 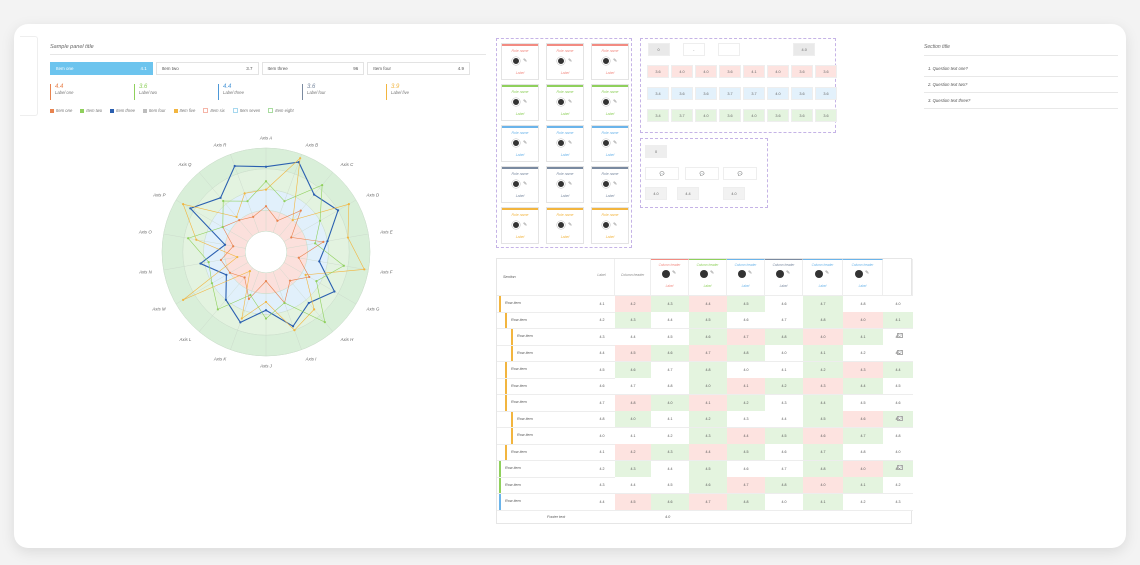 What do you see at coordinates (754, 71) in the screenshot?
I see `matrix-cell: 4.1` at bounding box center [754, 71].